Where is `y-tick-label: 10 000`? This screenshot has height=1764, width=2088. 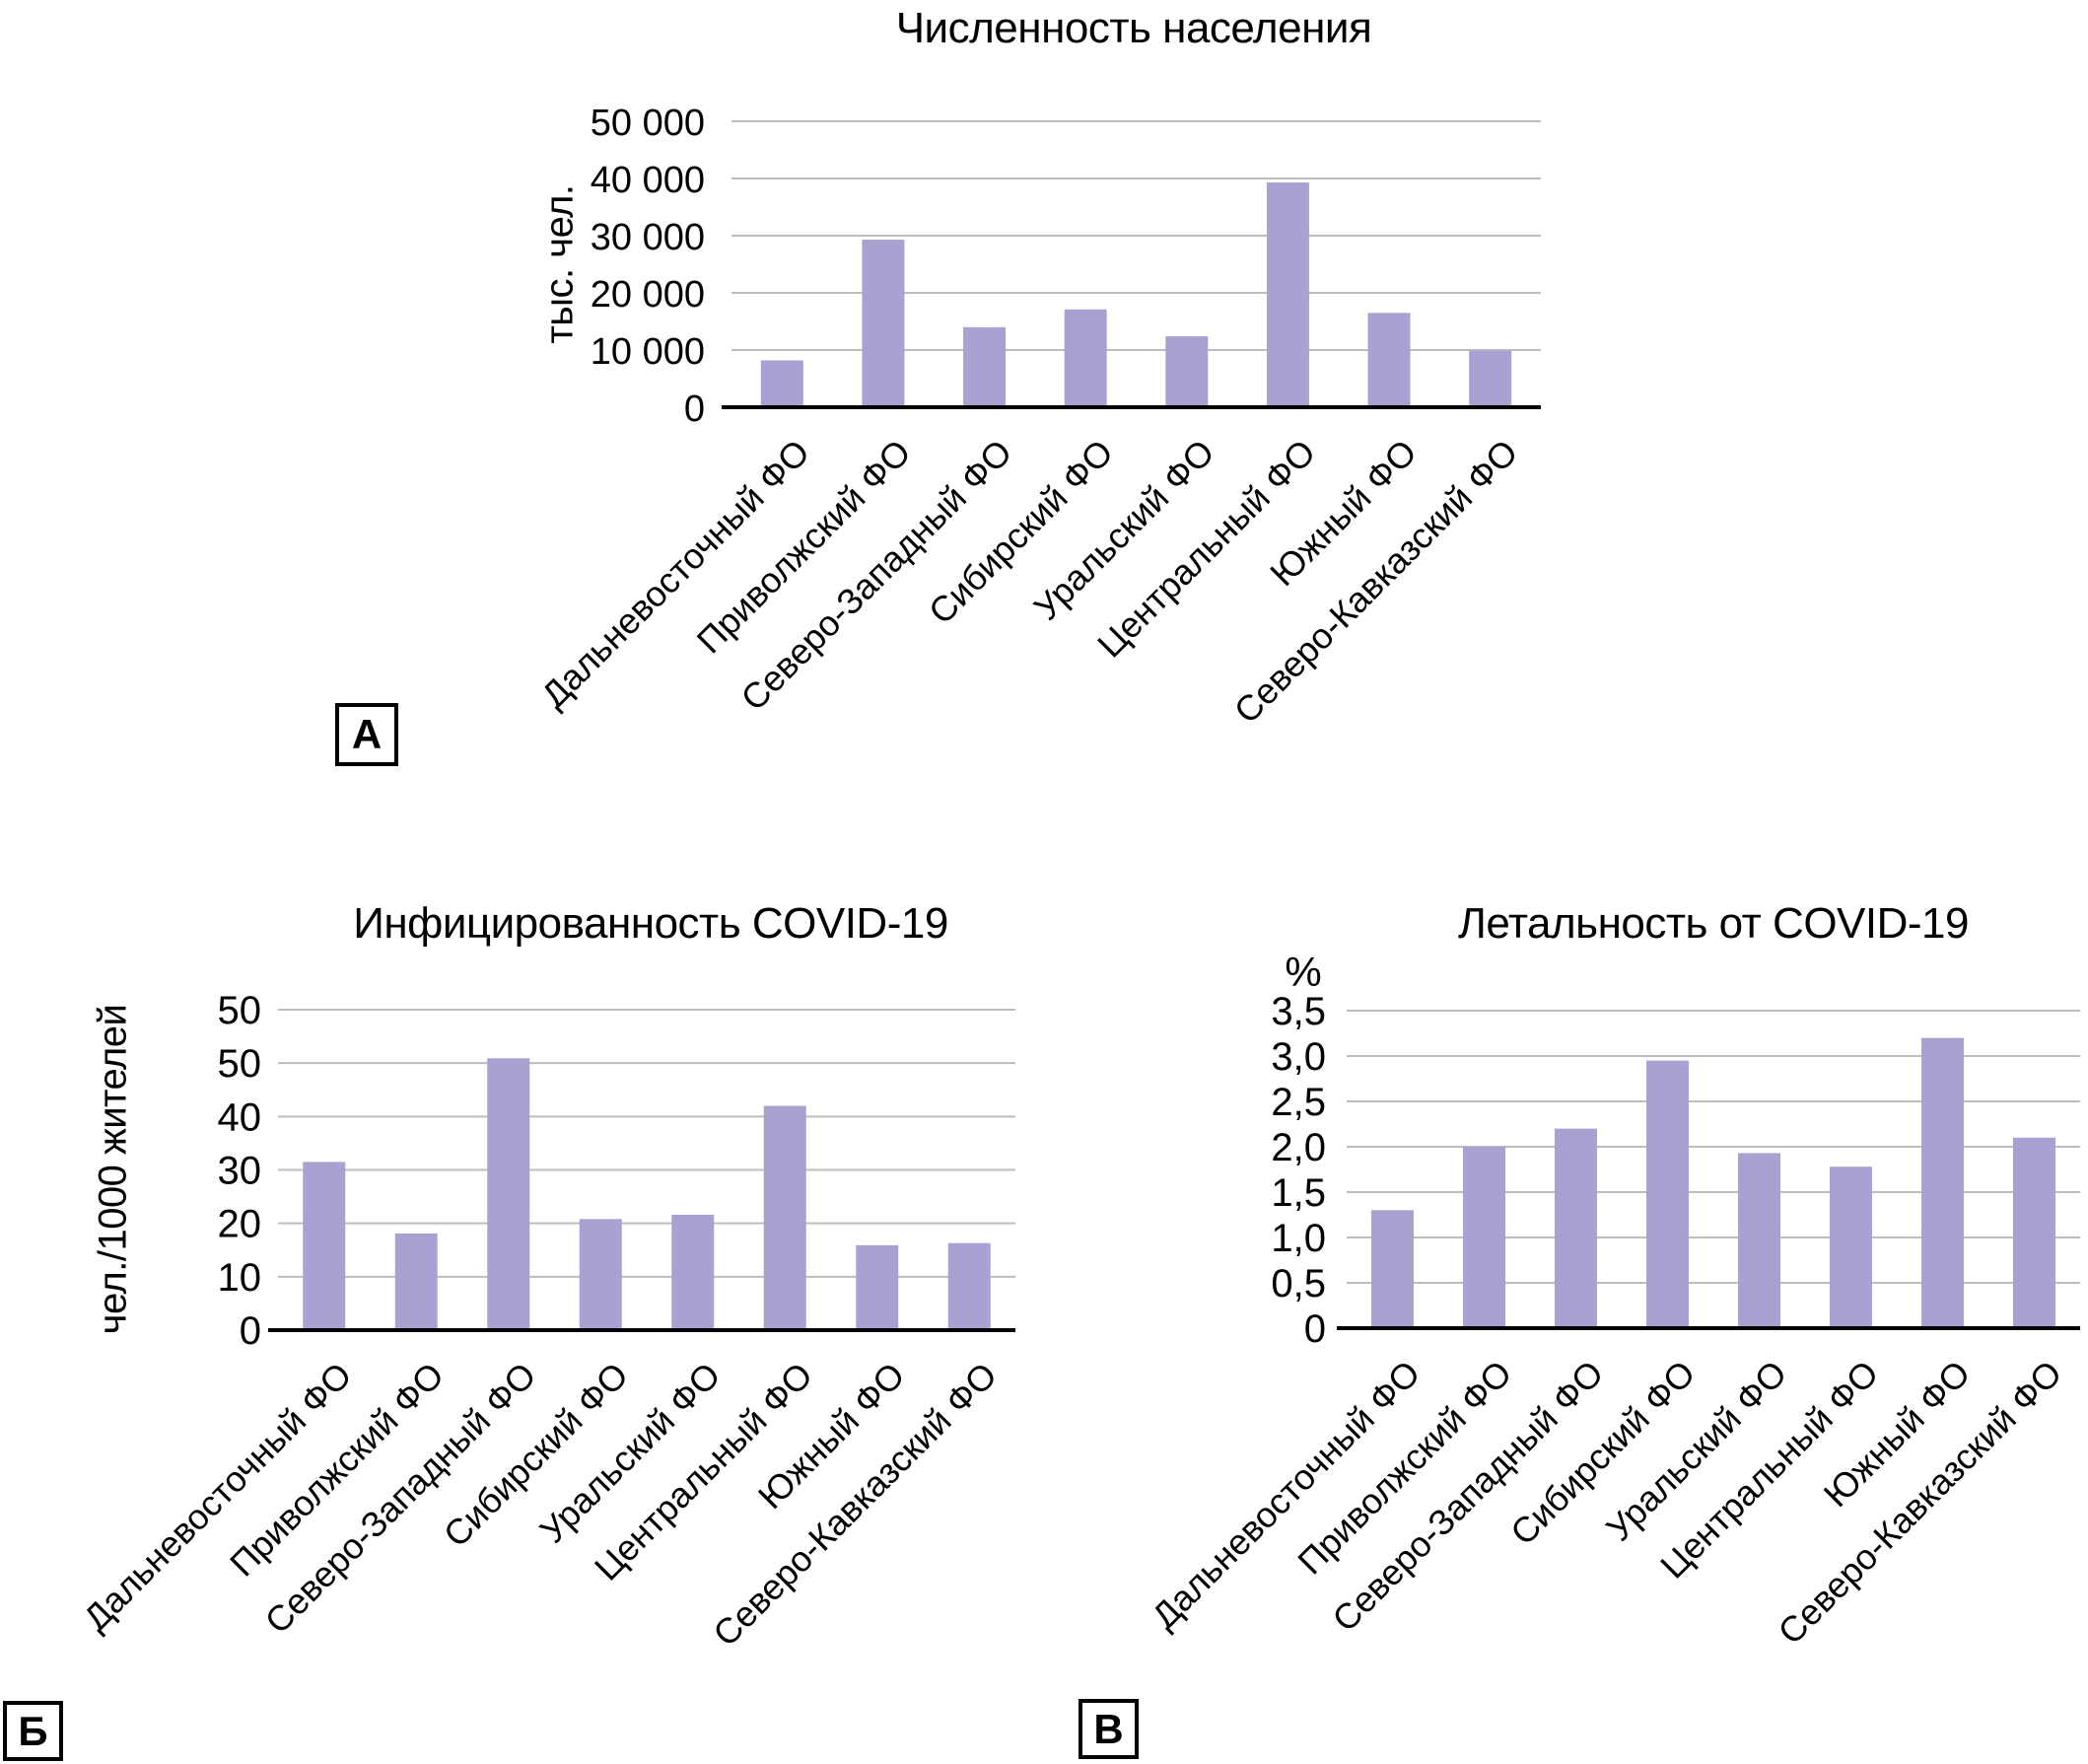 y-tick-label: 10 000 is located at coordinates (648, 352).